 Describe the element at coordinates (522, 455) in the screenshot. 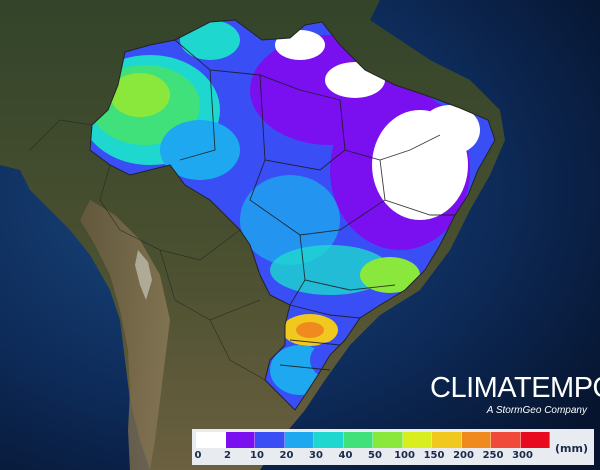

I see `legend-label: 300` at that location.